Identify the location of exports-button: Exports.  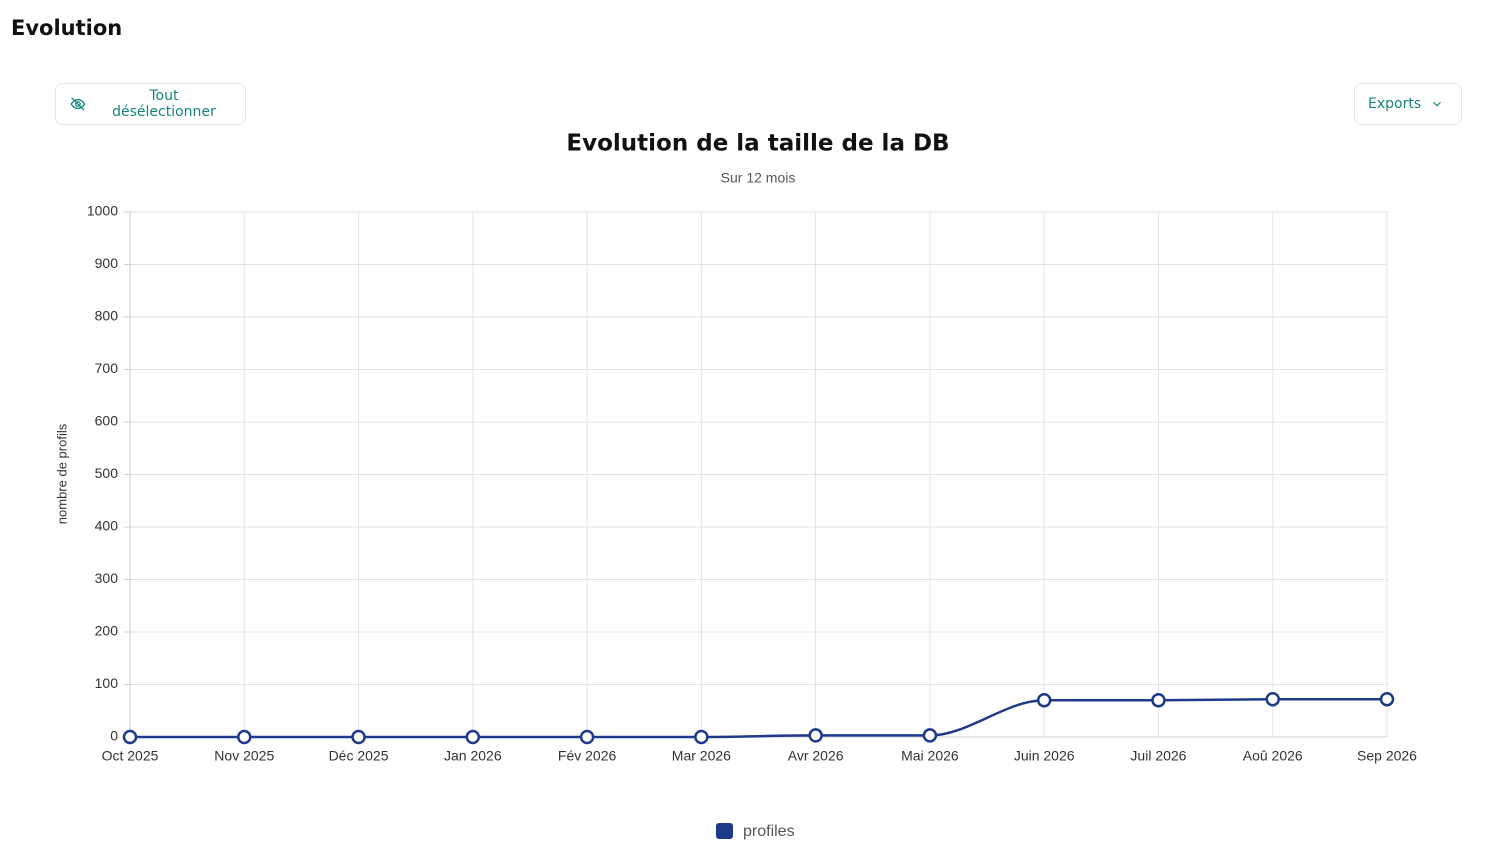
(1408, 104).